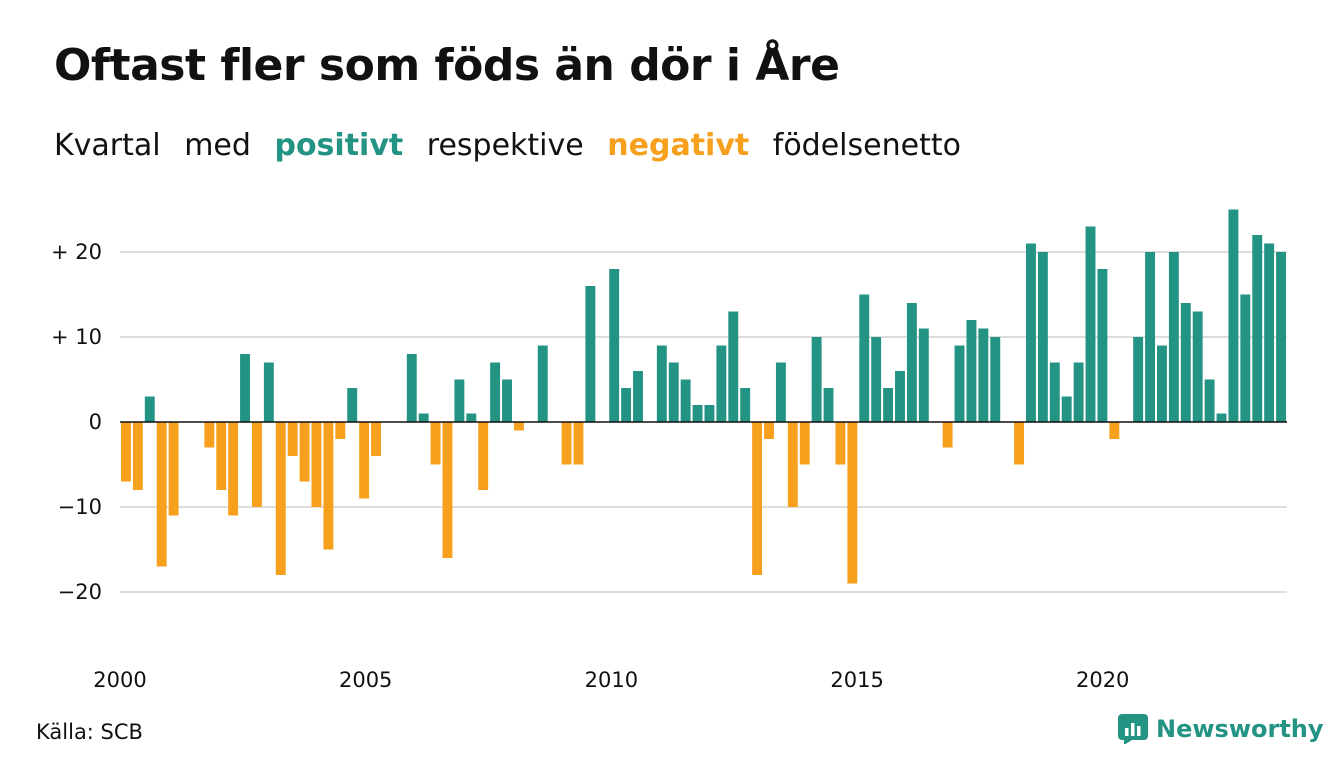  I want to click on x-tick-label: 2020, so click(1102, 680).